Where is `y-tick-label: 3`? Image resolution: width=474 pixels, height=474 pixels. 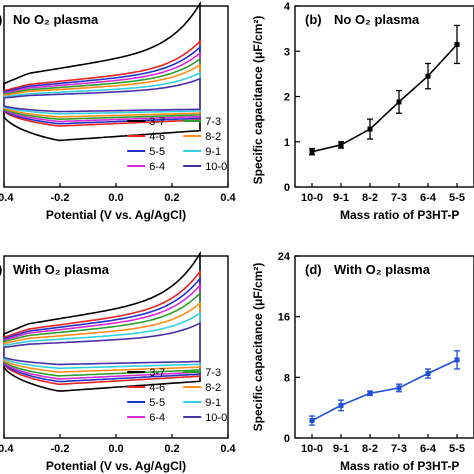
y-tick-label: 3 is located at coordinates (287, 52).